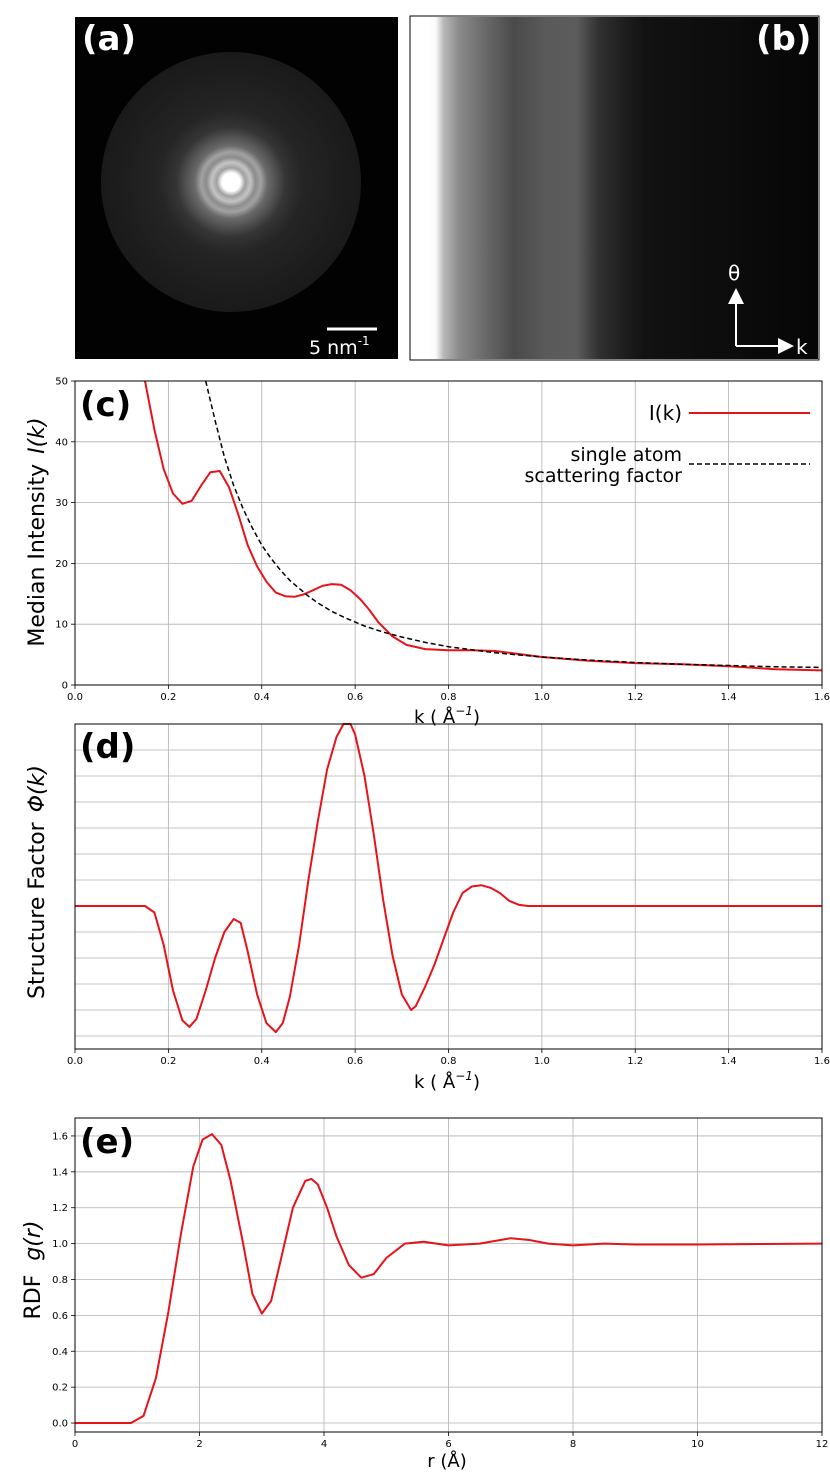 The height and width of the screenshot is (1474, 830). I want to click on x-tick-label: 8, so click(573, 1444).